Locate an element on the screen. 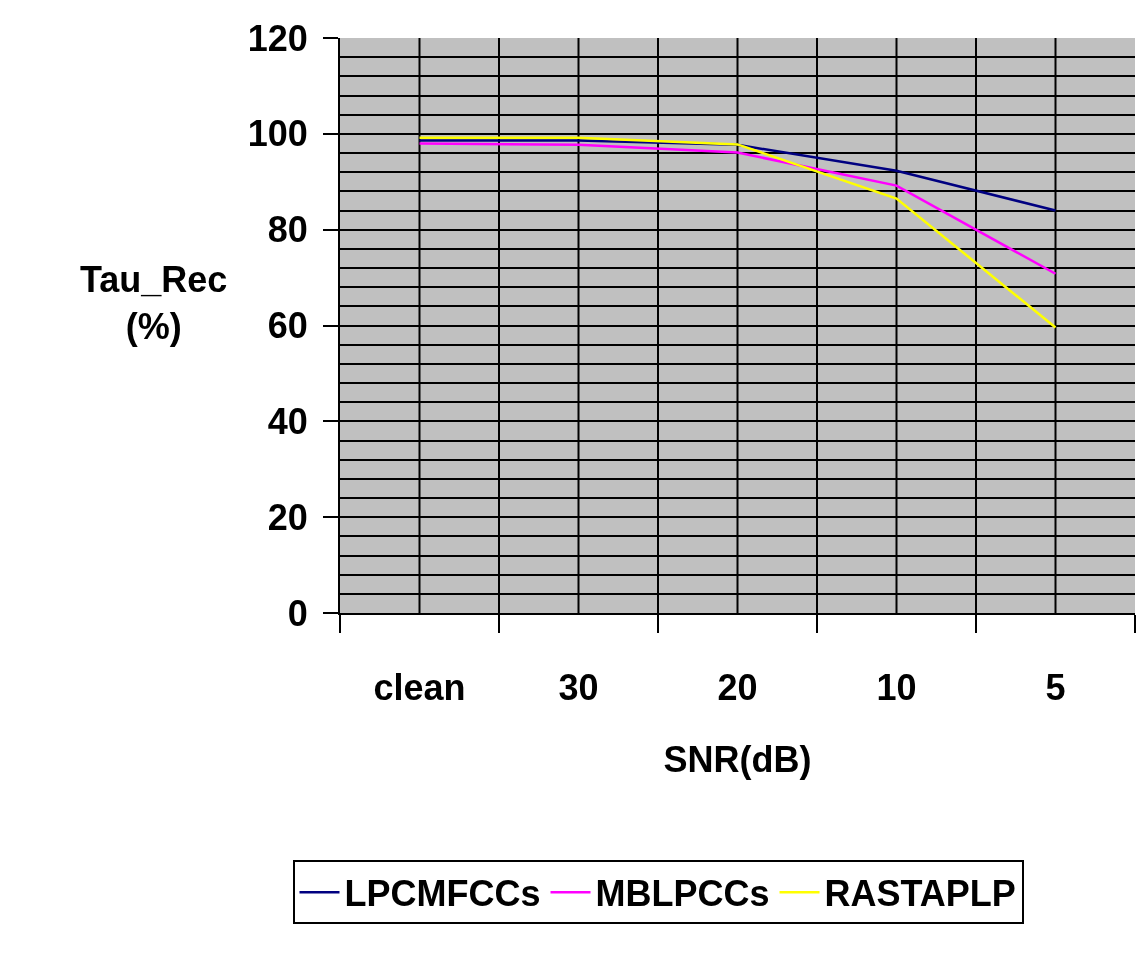 The image size is (1137, 958). y-tick-label: 20 is located at coordinates (287, 517).